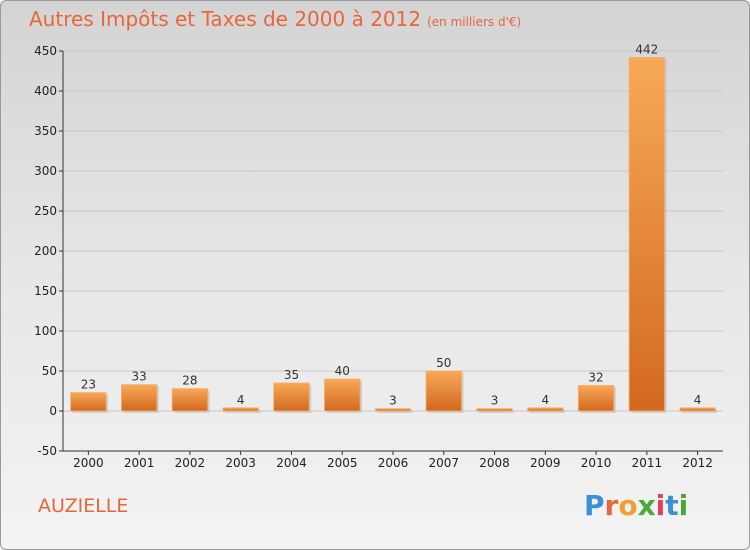 Image resolution: width=750 pixels, height=550 pixels. Describe the element at coordinates (342, 395) in the screenshot. I see `bar-2005` at that location.